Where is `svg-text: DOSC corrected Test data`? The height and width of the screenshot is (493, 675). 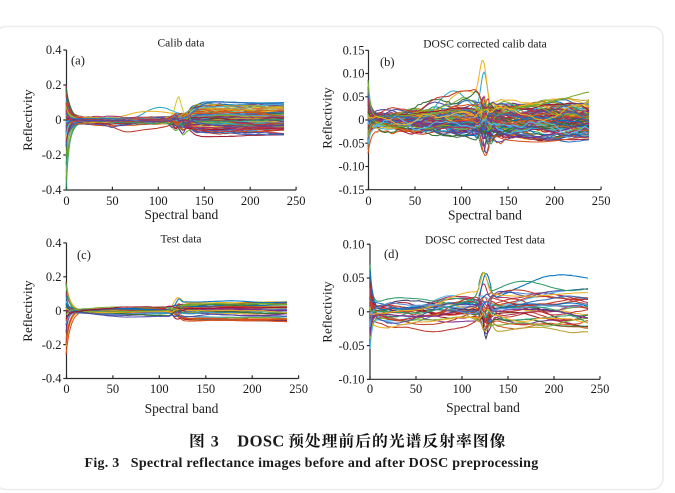
svg-text: DOSC corrected Test data is located at coordinates (485, 241).